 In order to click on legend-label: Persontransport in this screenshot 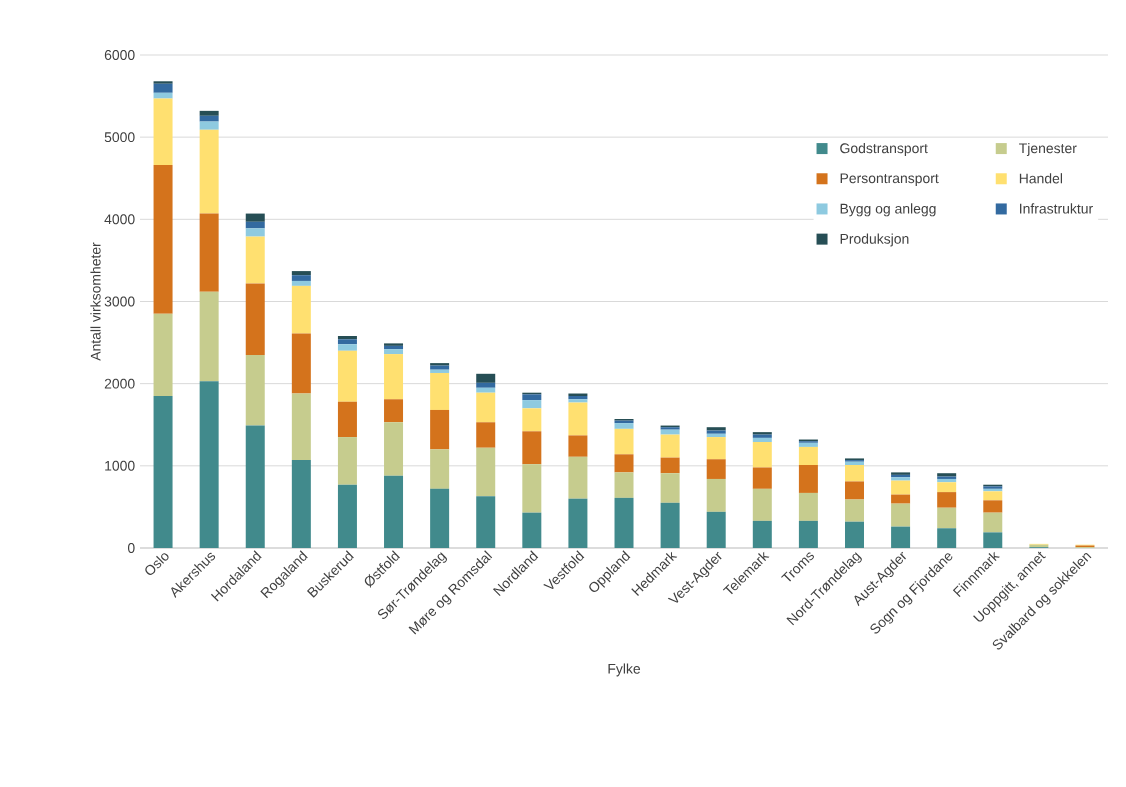, I will do `click(889, 179)`.